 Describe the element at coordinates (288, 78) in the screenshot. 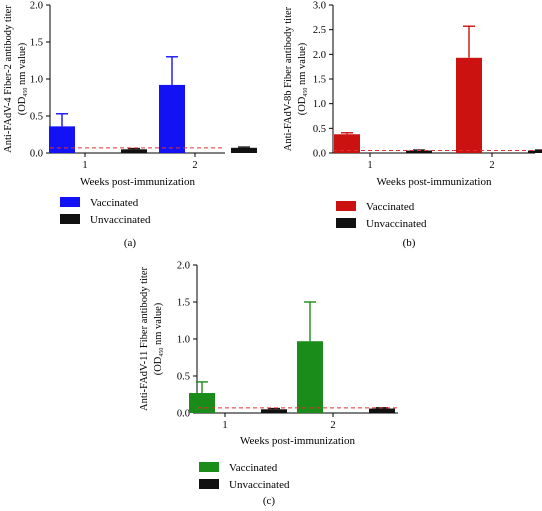

I see `y-axis-title: Anti-FAdV-8b Fiber antibody titer` at that location.